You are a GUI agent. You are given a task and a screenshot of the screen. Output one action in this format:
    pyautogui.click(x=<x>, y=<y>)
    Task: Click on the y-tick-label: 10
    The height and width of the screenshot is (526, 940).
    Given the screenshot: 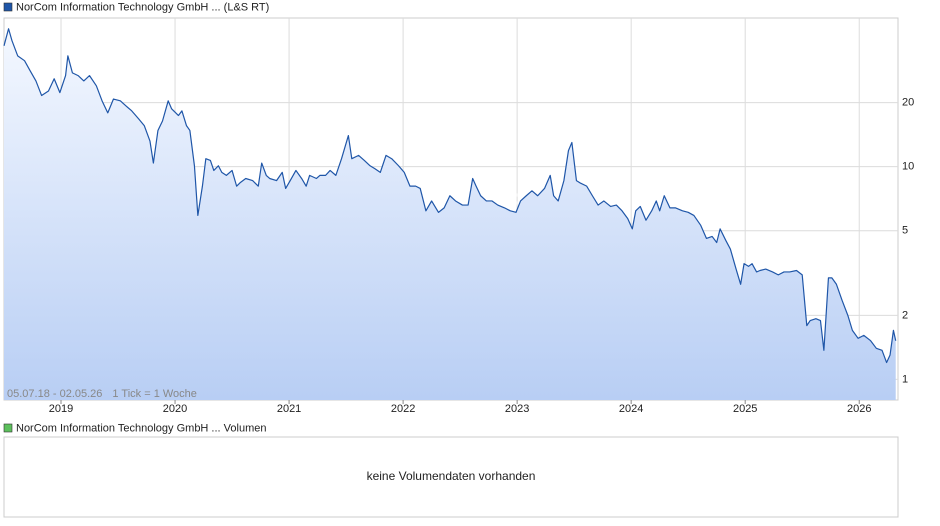 What is the action you would take?
    pyautogui.click(x=908, y=167)
    